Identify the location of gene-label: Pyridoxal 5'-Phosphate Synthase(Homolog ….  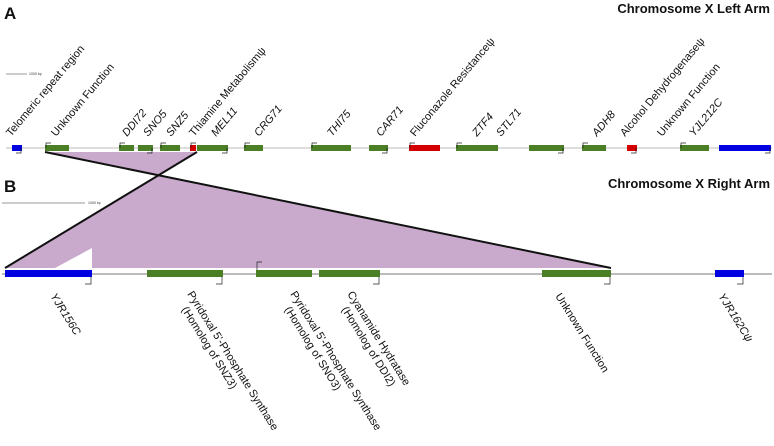
(226, 364).